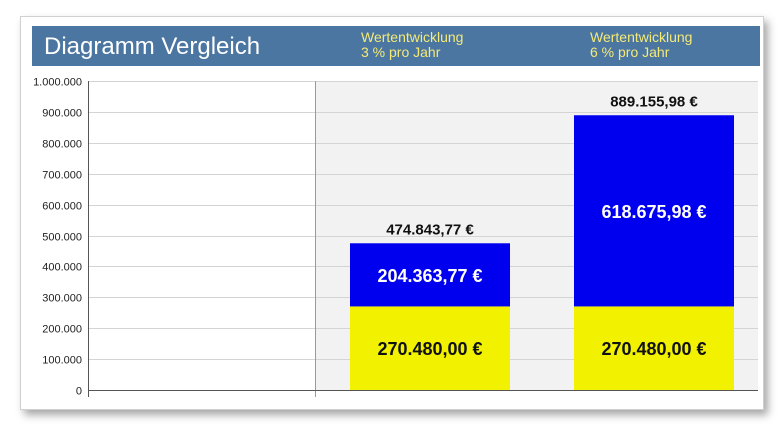 The image size is (781, 426). Describe the element at coordinates (62, 207) in the screenshot. I see `y-tick-label: 600.000` at that location.